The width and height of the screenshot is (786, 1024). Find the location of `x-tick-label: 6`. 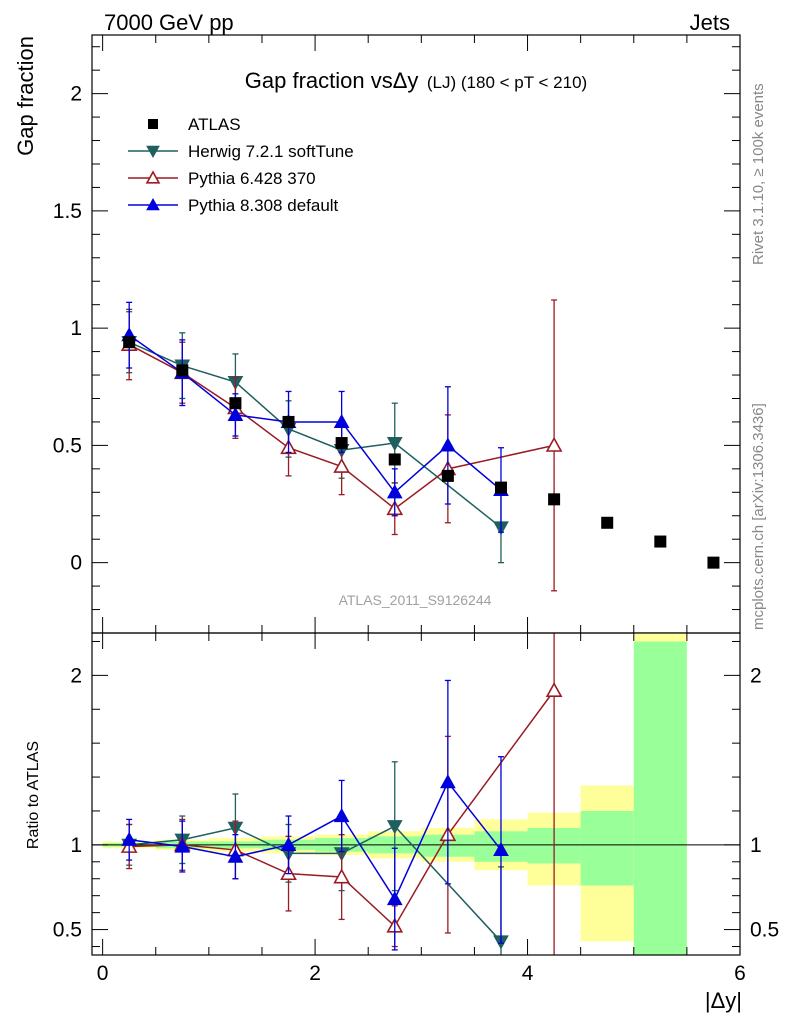

x-tick-label: 6 is located at coordinates (740, 973).